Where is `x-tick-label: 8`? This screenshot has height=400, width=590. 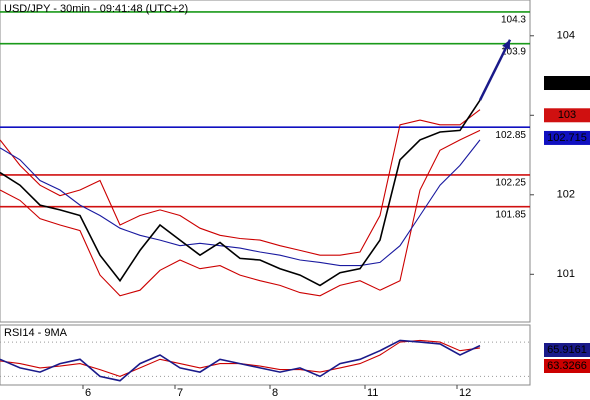
x-tick-label: 8 is located at coordinates (275, 393).